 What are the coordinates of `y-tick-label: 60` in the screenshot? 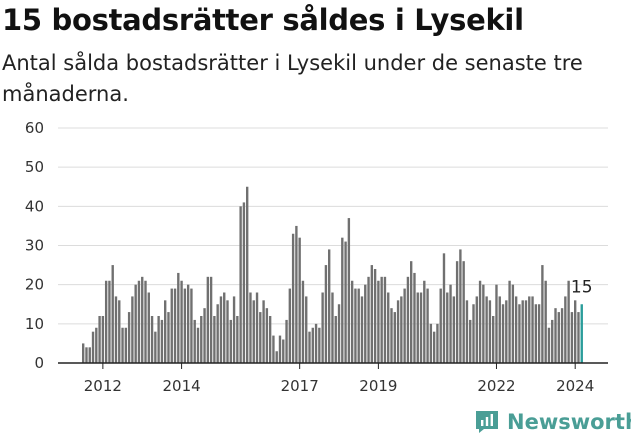 It's located at (34, 128).